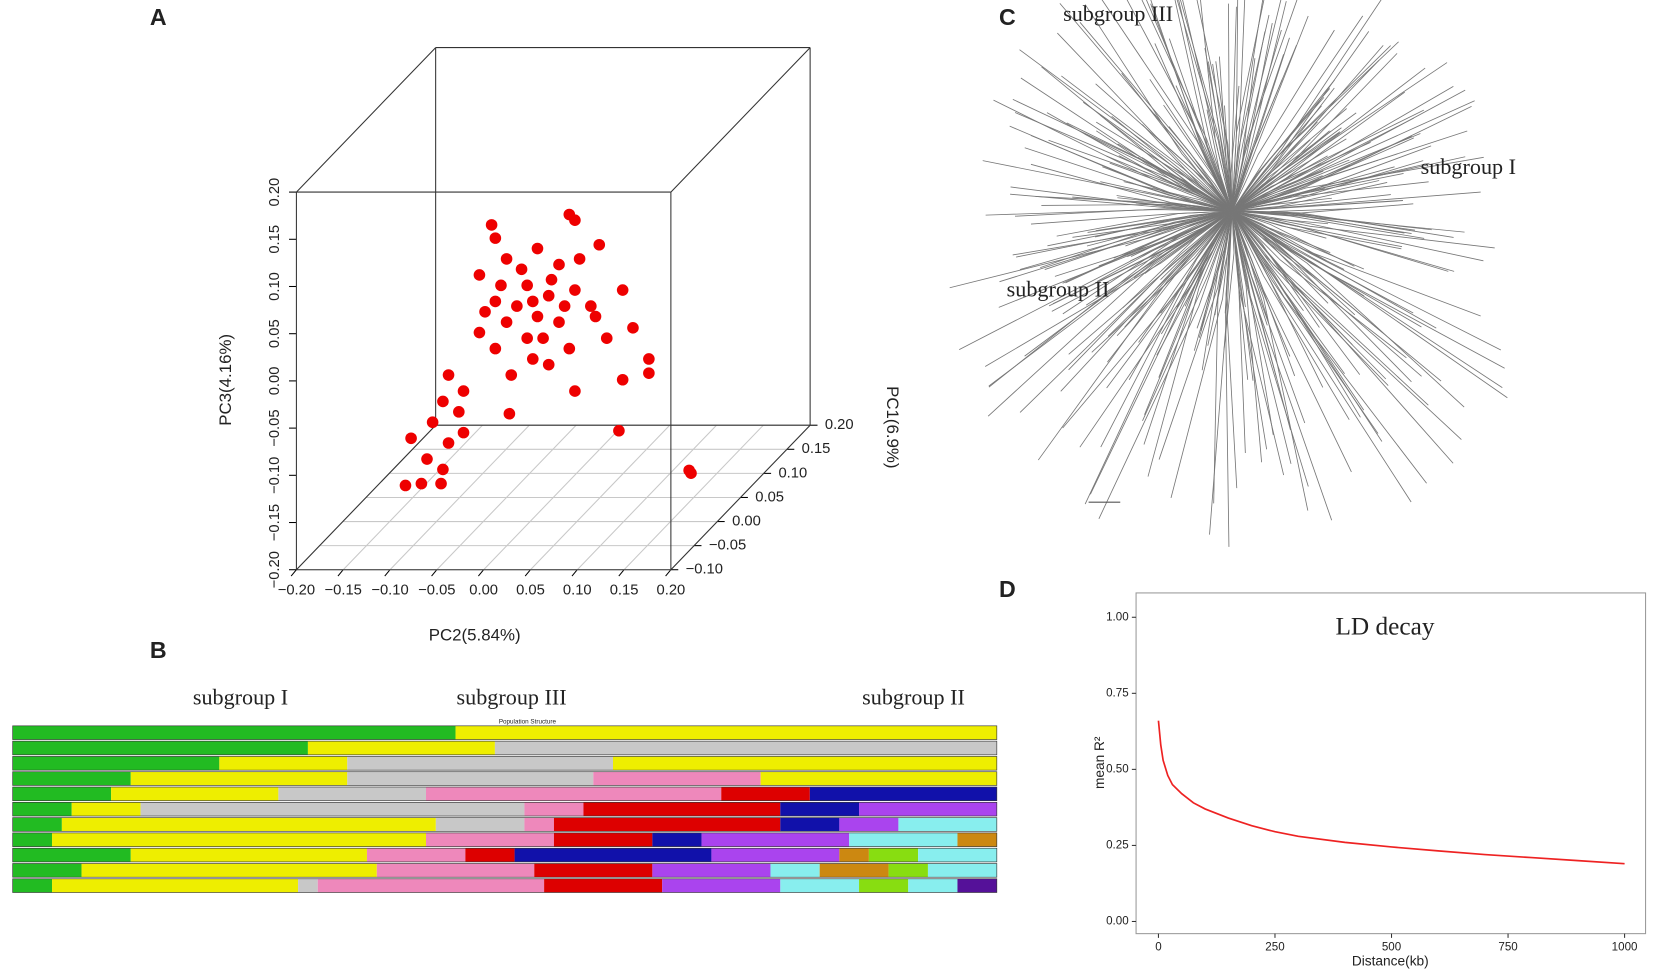 This screenshot has height=977, width=1654. Describe the element at coordinates (1117, 921) in the screenshot. I see `y-tick-label: 0.00` at that location.